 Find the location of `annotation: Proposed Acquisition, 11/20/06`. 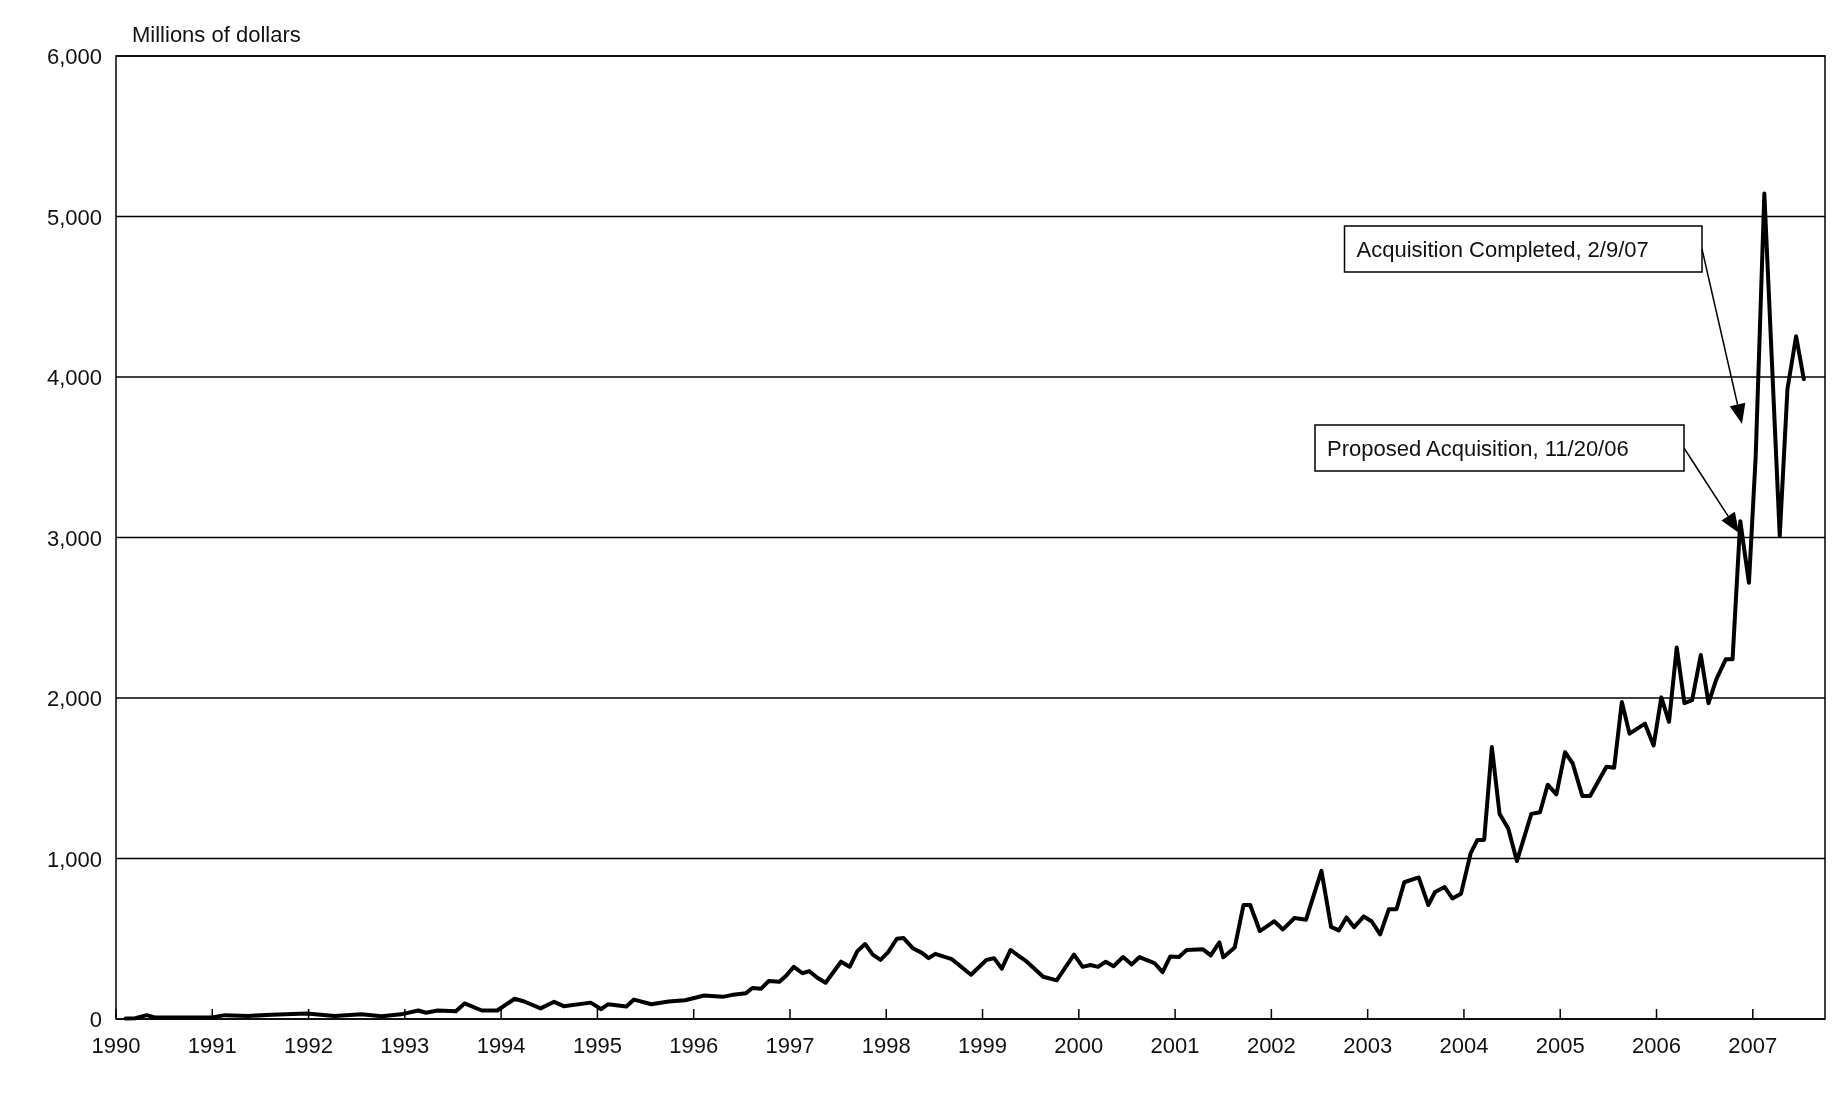

annotation: Proposed Acquisition, 11/20/06 is located at coordinates (1478, 448).